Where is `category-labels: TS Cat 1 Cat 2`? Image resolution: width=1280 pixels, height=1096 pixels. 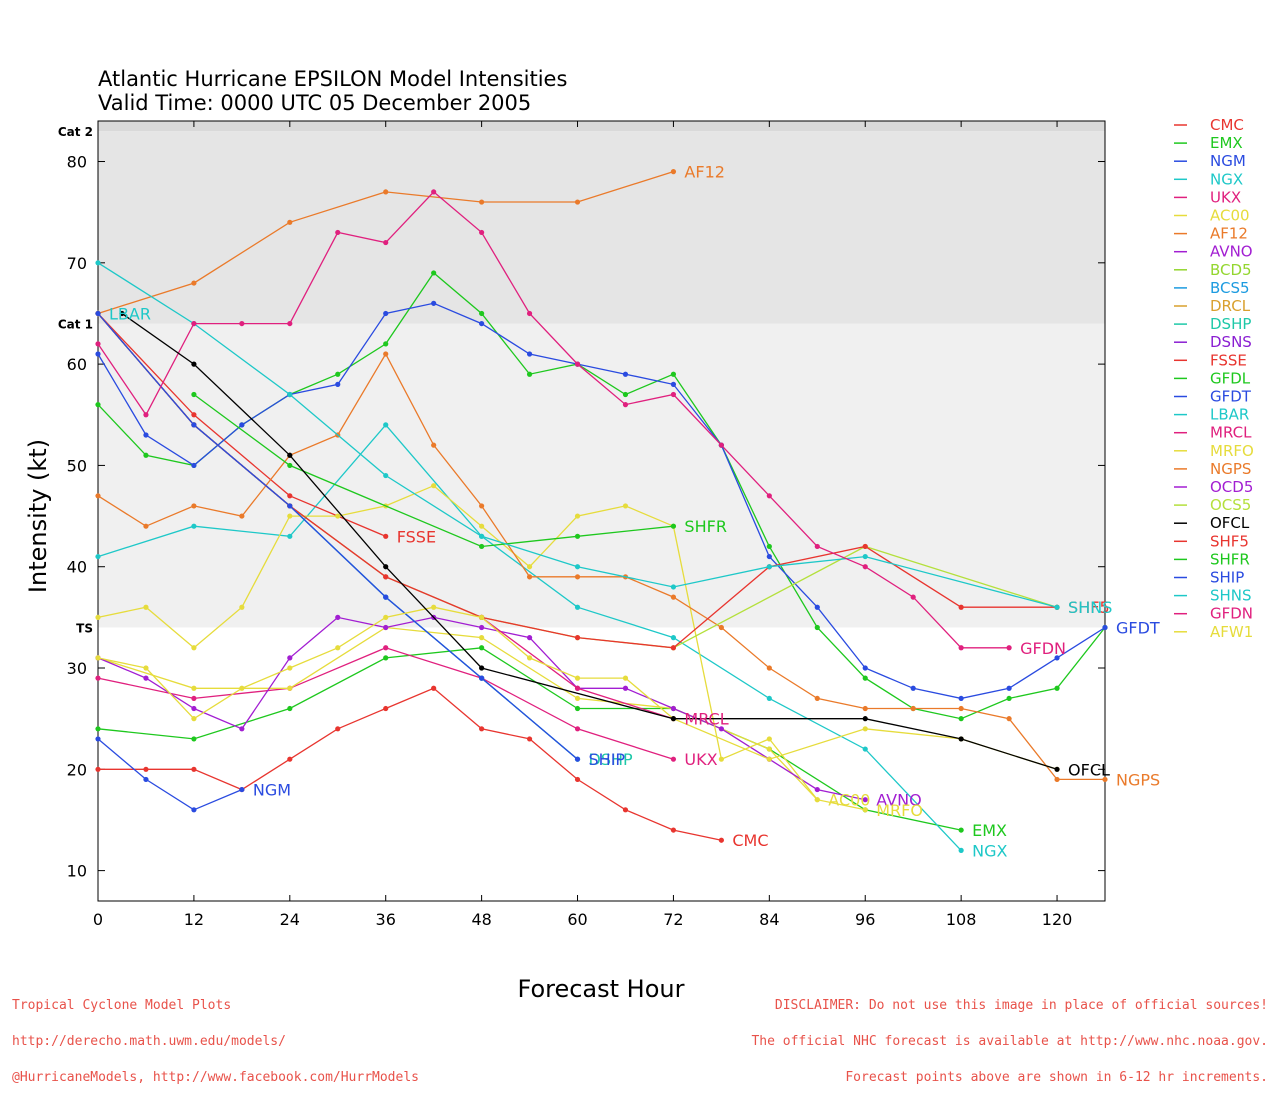
category-labels: TS Cat 1 Cat 2 is located at coordinates (75, 380).